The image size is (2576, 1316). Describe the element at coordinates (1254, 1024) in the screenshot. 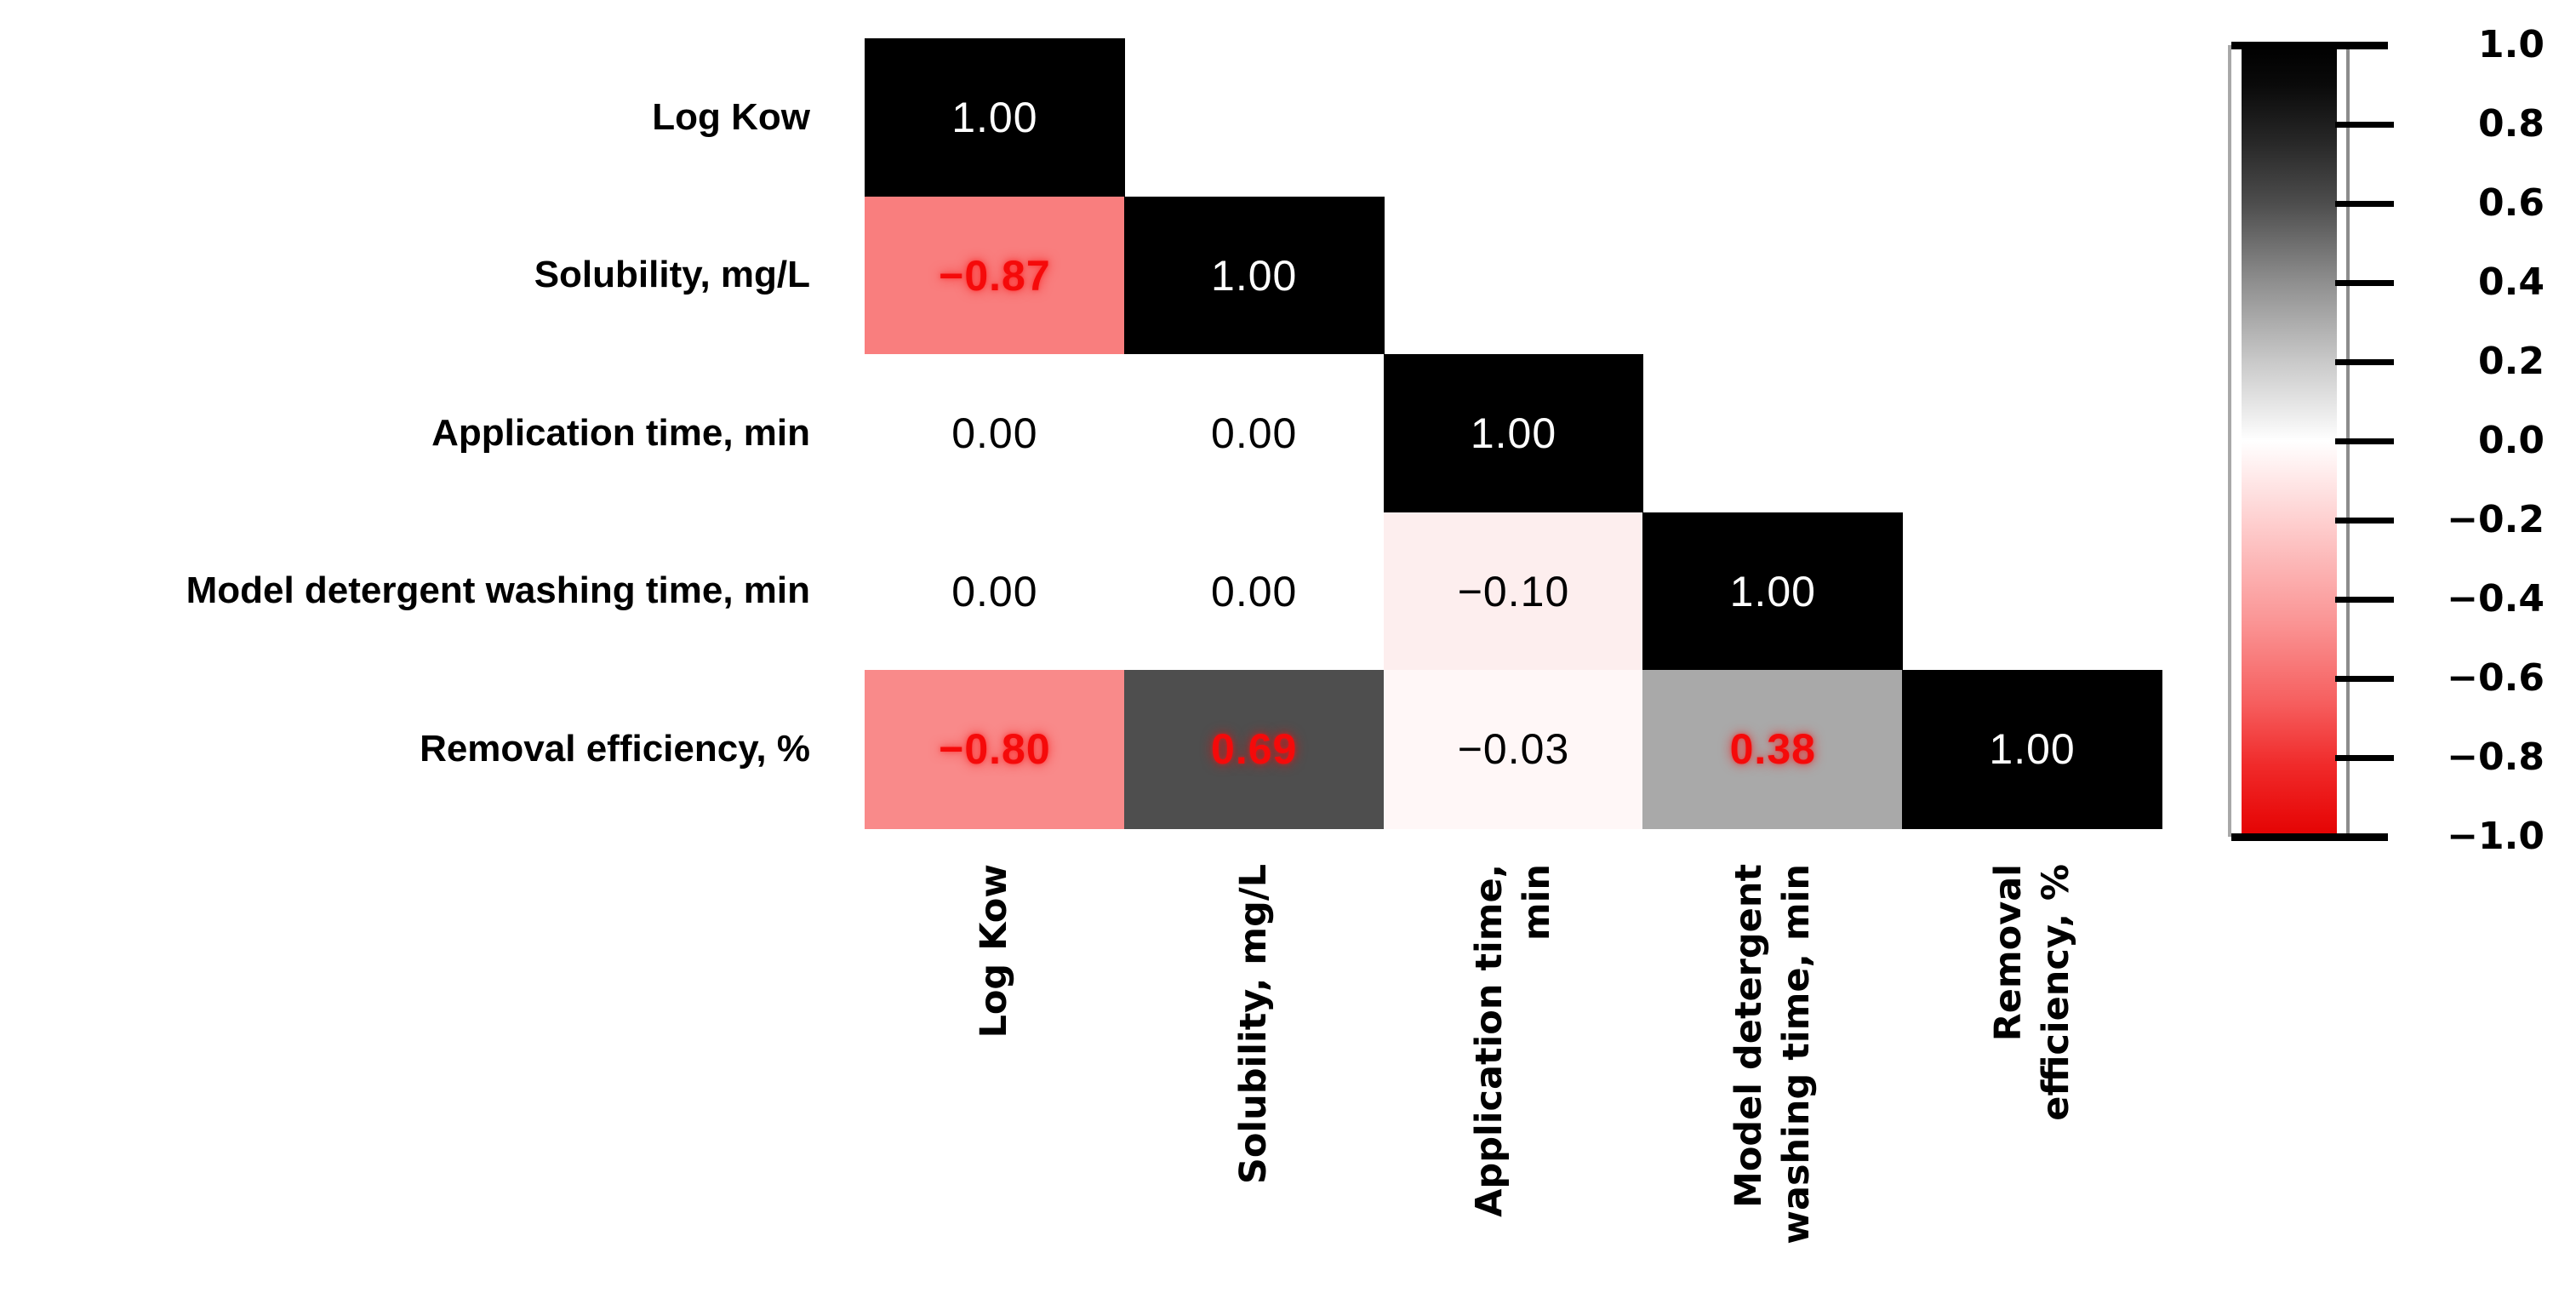

I see `column-label-1: Solubility, mg/L` at that location.